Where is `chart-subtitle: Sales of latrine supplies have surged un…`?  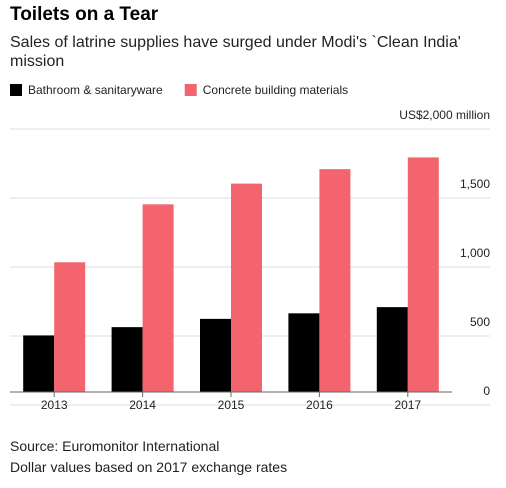
chart-subtitle: Sales of latrine supplies have surged un… is located at coordinates (235, 52).